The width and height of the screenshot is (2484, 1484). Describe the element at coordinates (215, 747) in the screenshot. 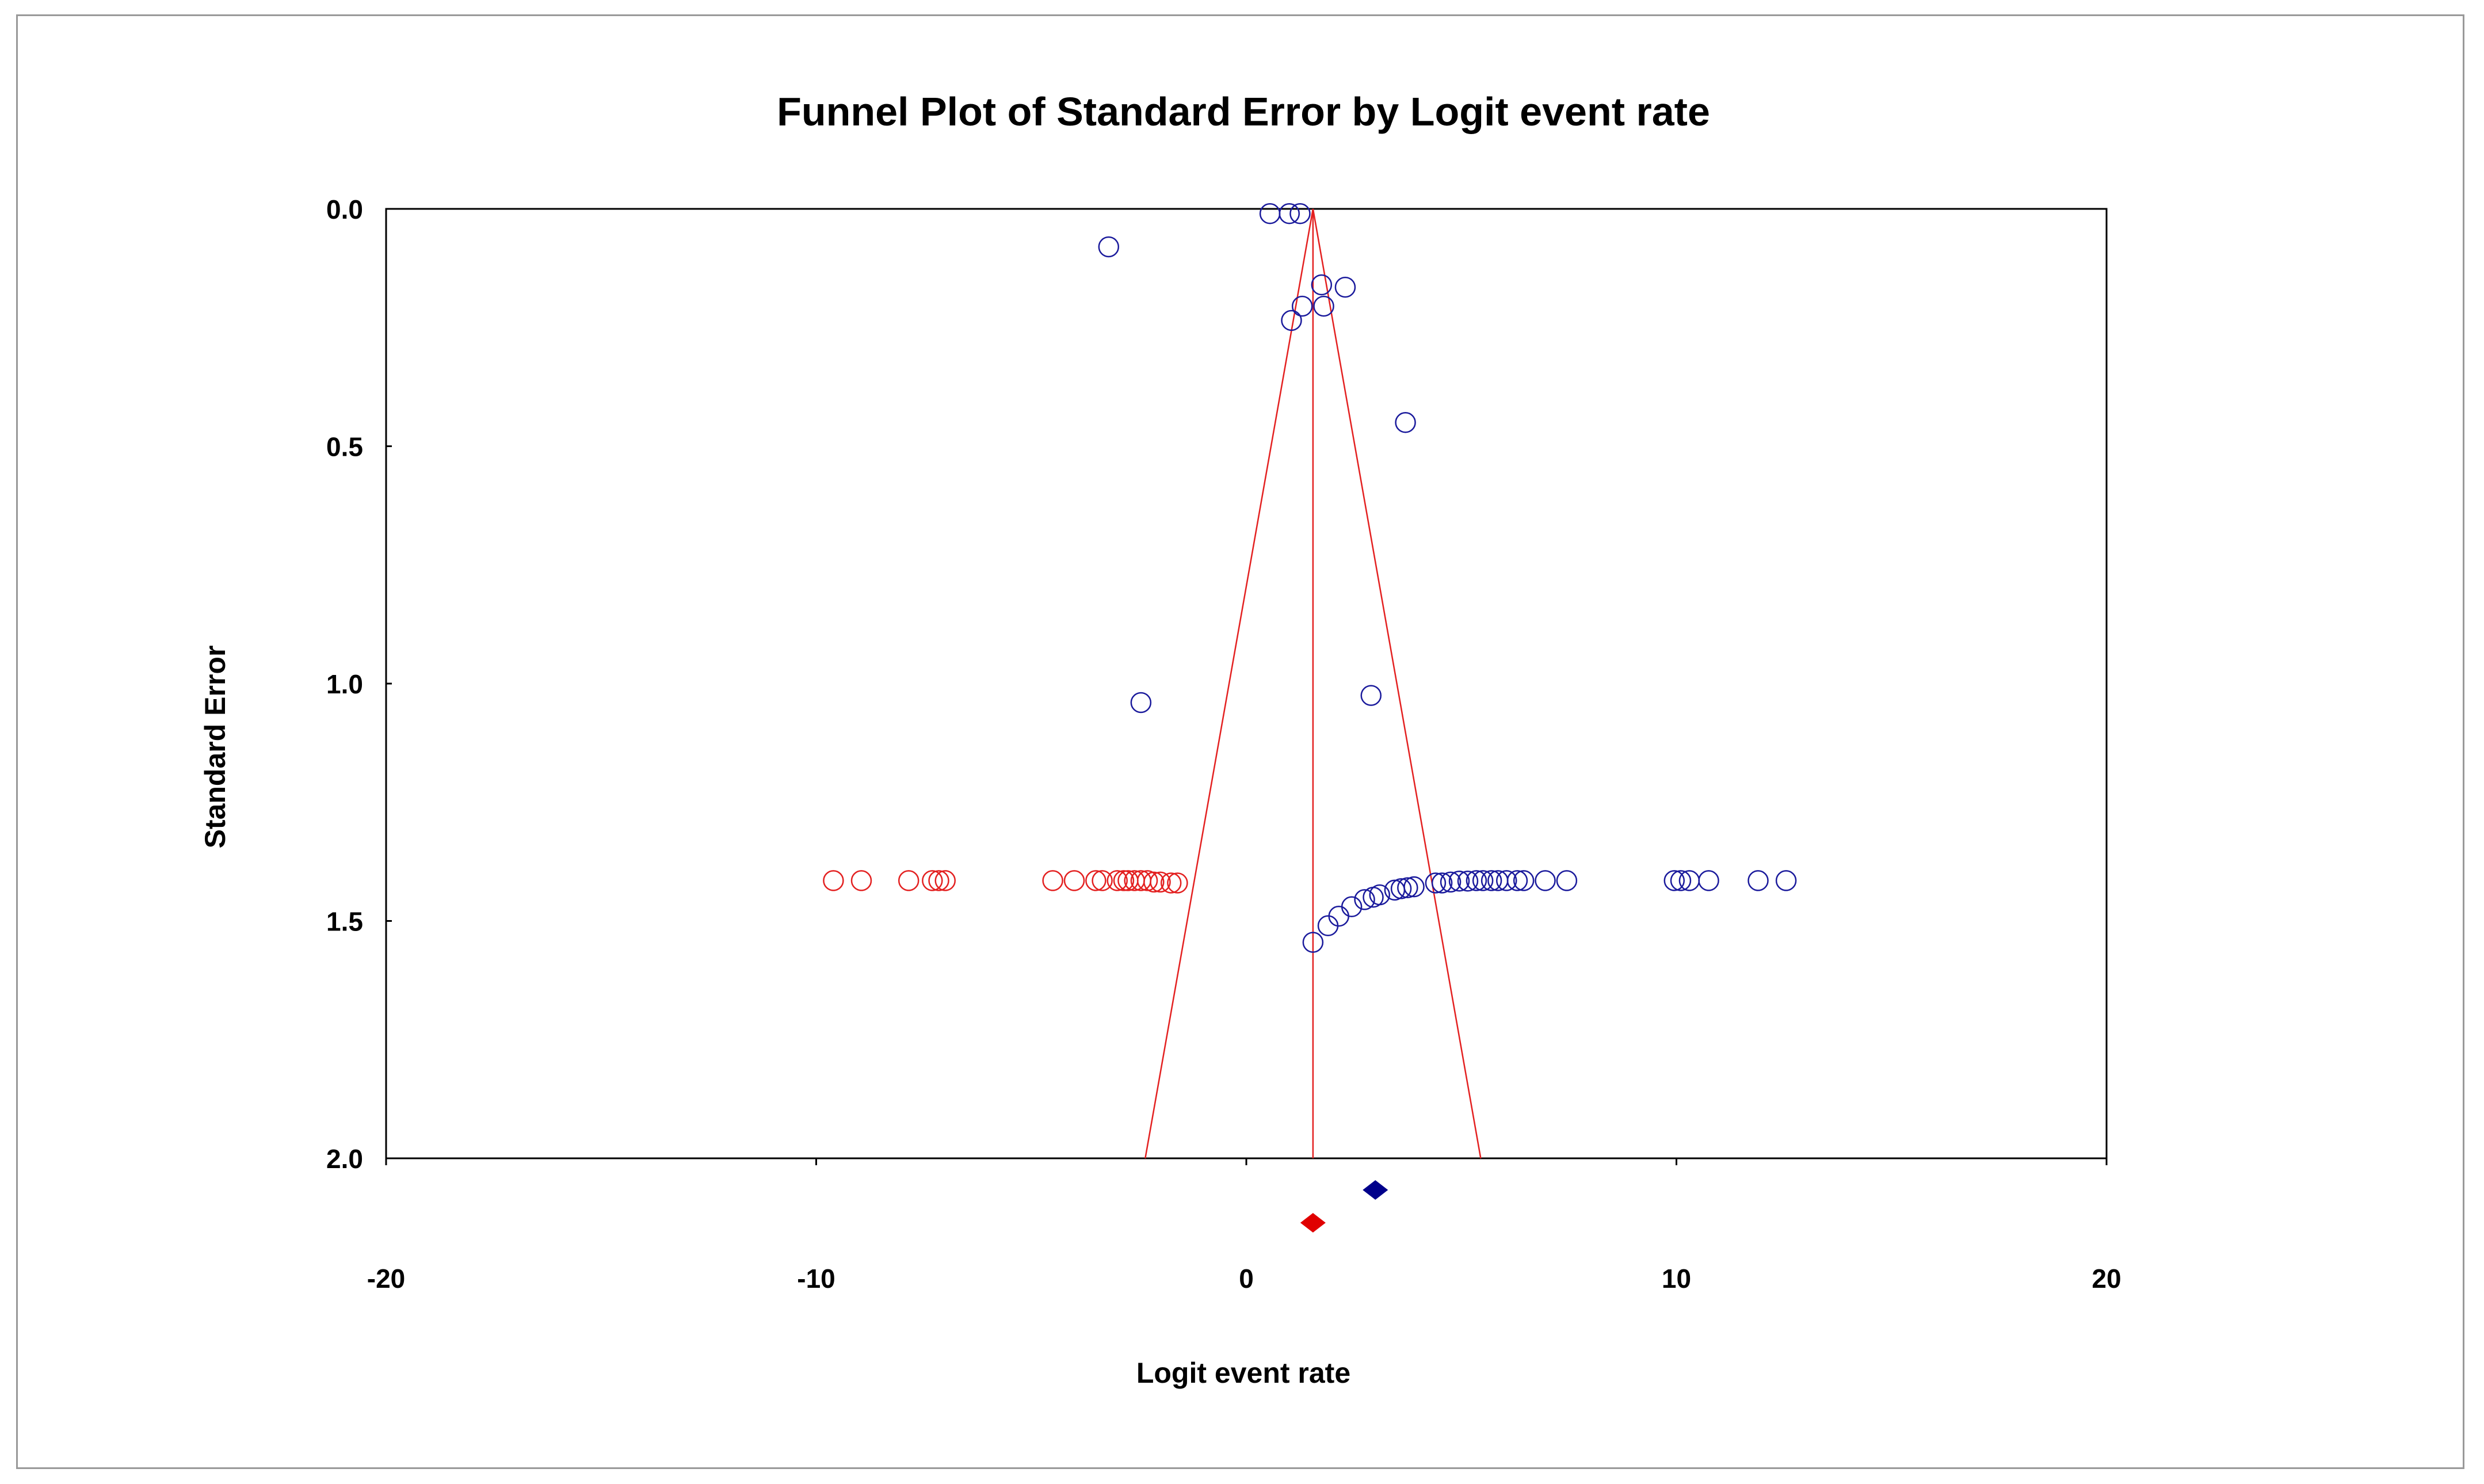

I see `y-axis-label: Standard Error` at that location.